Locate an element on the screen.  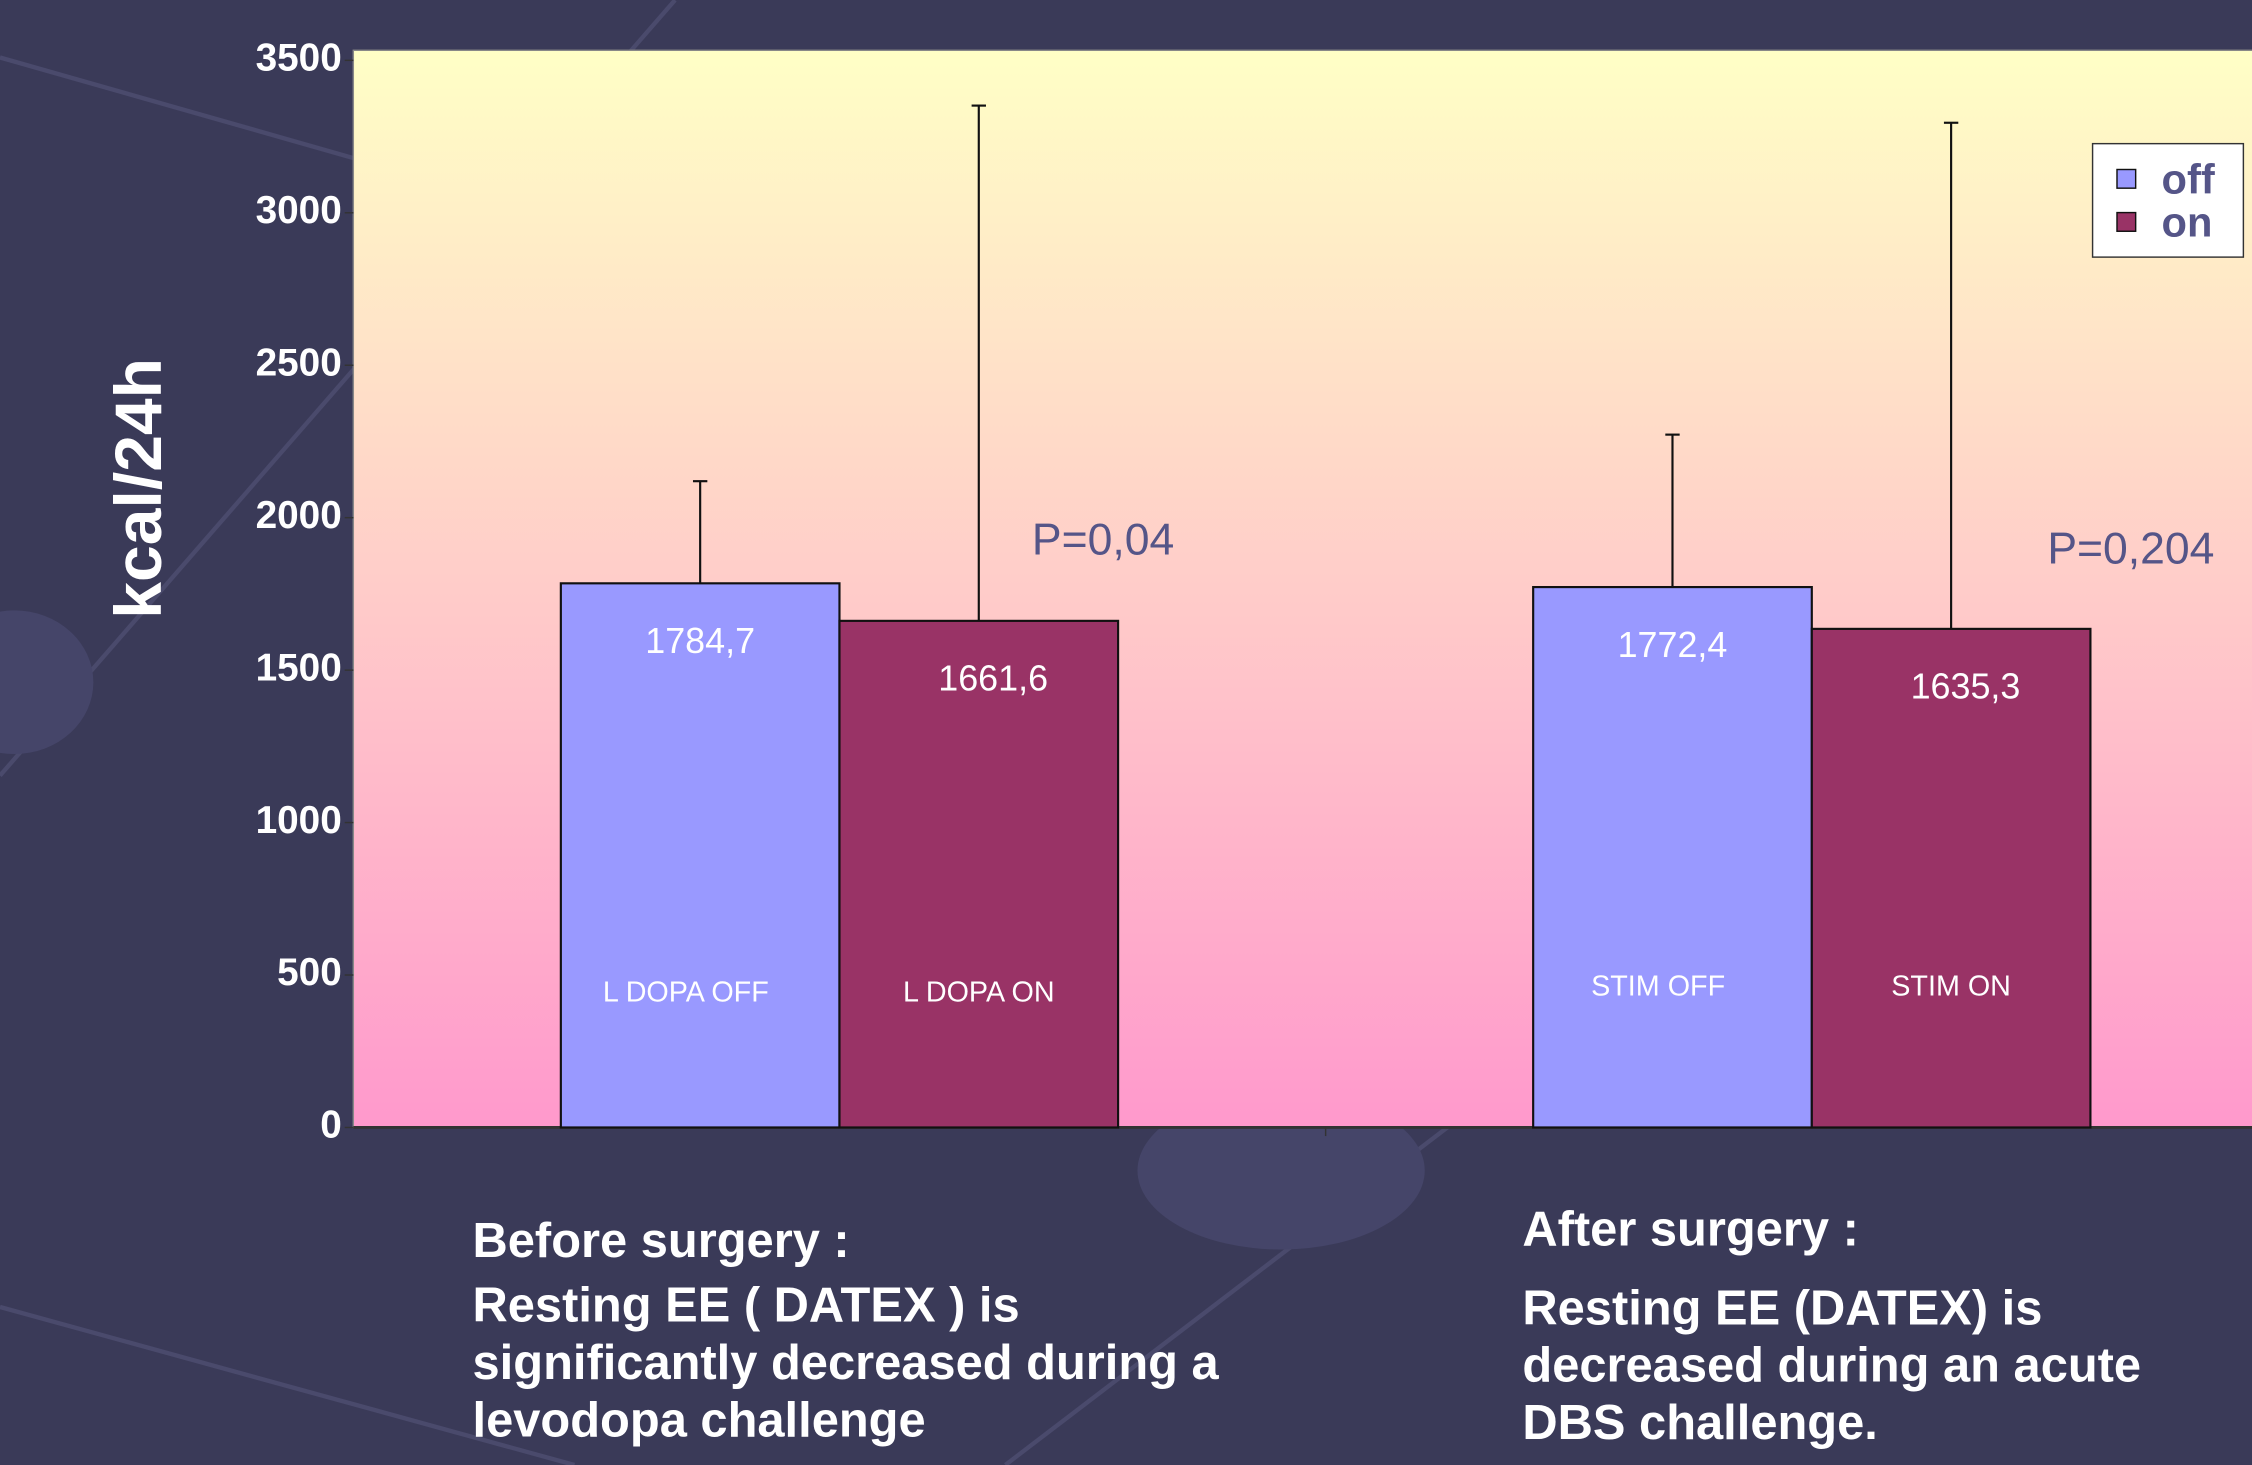
annotation: P=0,04 is located at coordinates (1103, 540).